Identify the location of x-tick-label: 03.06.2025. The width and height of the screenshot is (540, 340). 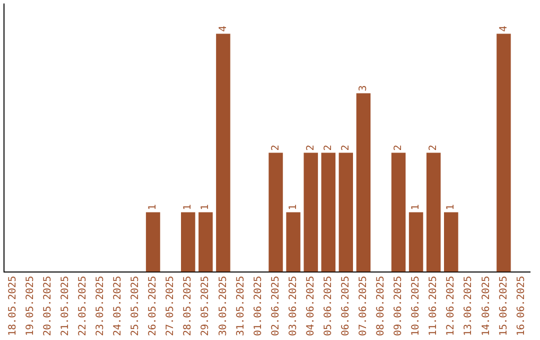
(293, 306).